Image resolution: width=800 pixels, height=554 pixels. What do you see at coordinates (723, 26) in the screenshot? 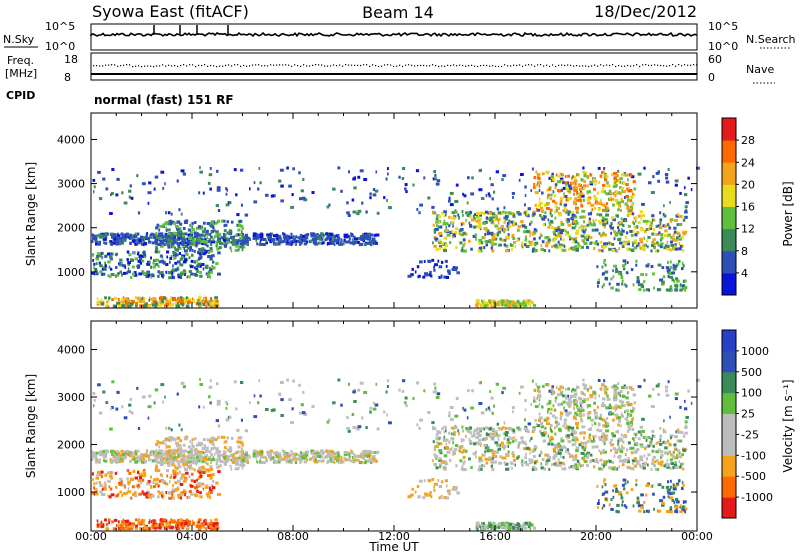
I see `nsearch-tick-top: 10^5` at bounding box center [723, 26].